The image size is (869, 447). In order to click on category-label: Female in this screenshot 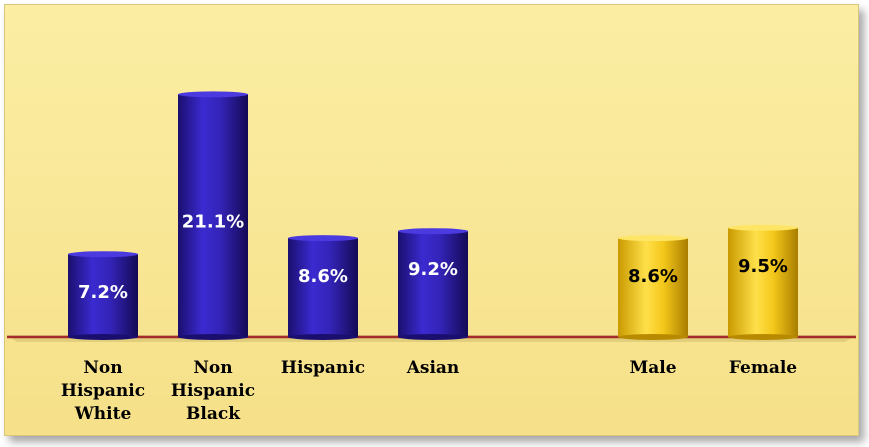, I will do `click(763, 368)`.